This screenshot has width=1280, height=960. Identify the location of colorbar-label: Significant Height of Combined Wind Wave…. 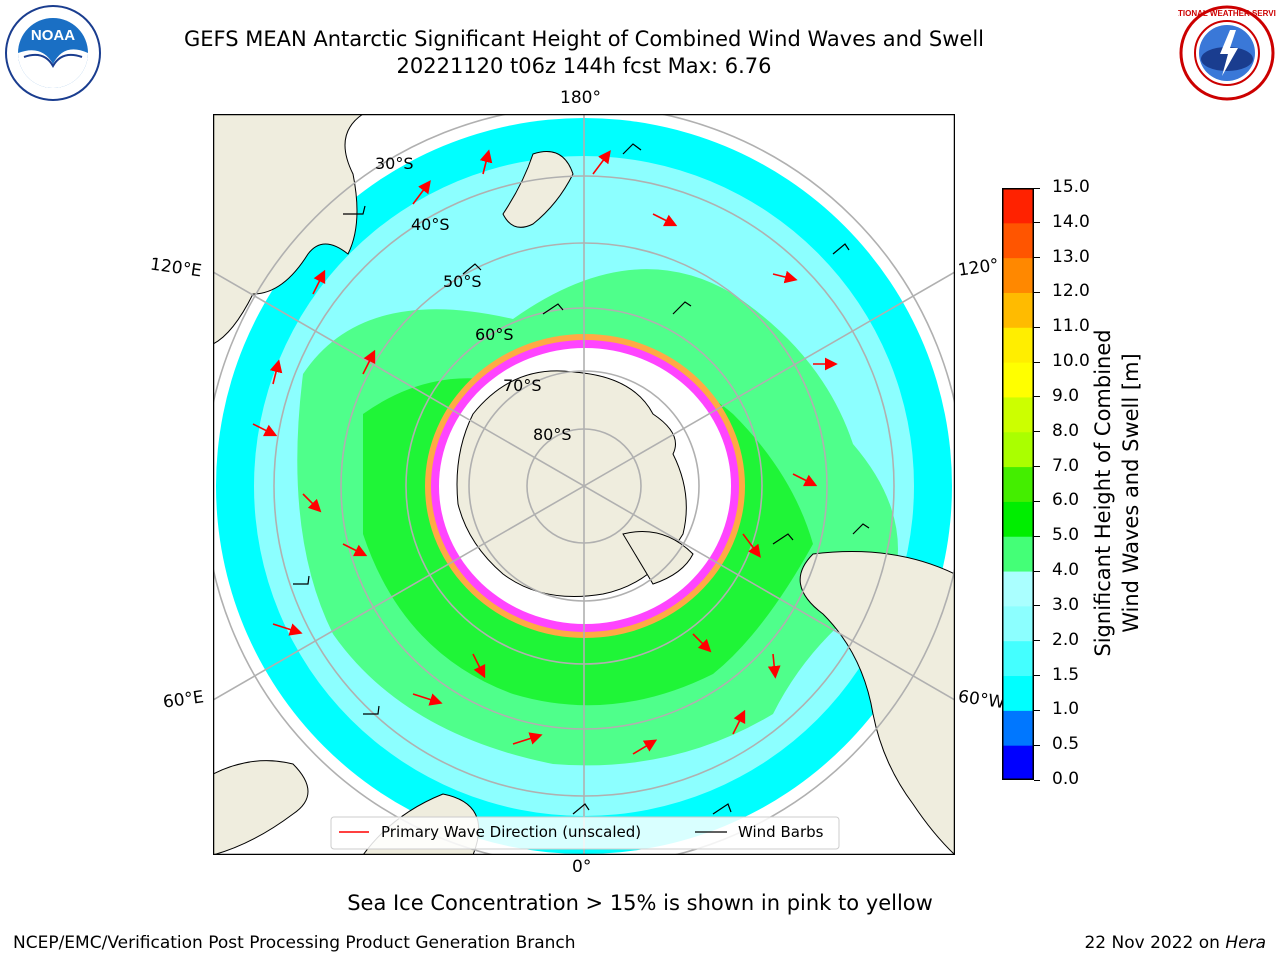
(1117, 493).